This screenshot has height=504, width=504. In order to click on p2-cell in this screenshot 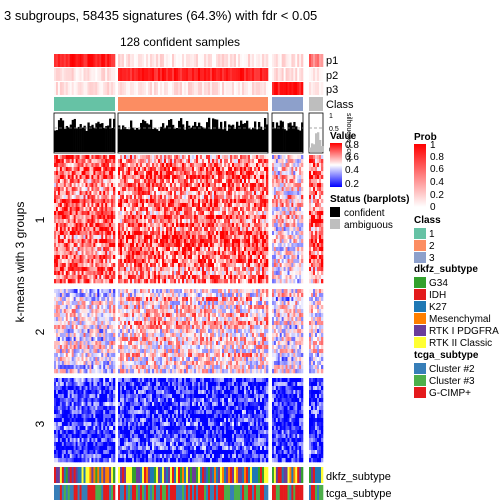, I will do `click(76, 74)`.